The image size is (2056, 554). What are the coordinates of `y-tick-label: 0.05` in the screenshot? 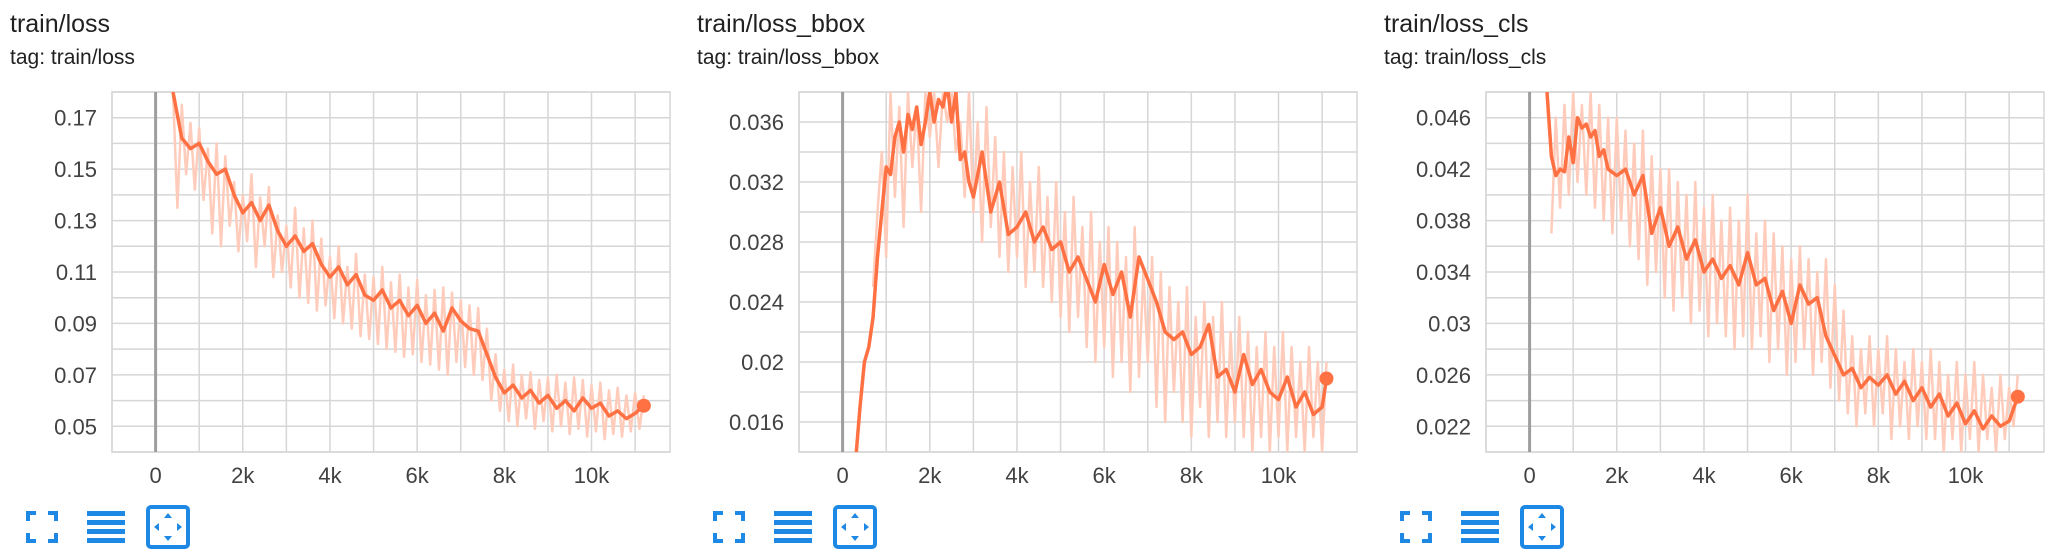 It's located at (75, 426).